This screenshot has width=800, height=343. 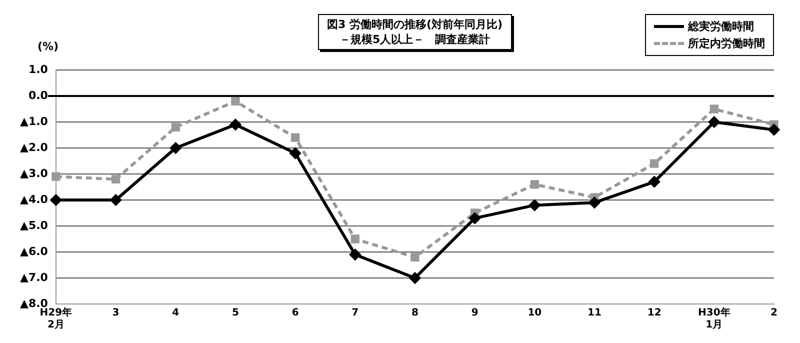 What do you see at coordinates (721, 27) in the screenshot?
I see `legend-label: 総実労働時間` at bounding box center [721, 27].